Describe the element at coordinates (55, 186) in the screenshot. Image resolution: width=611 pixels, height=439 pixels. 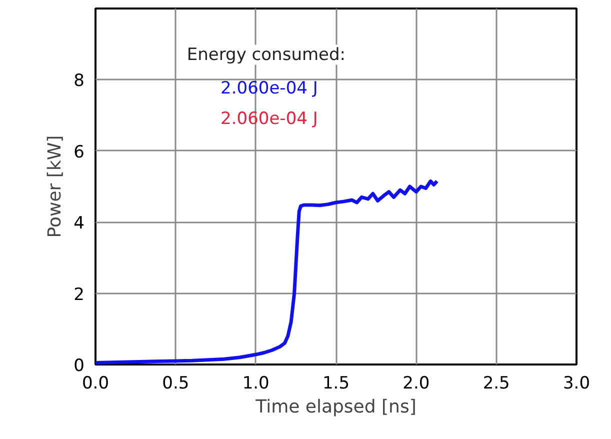
I see `y-axis-title: Power [kW]` at that location.